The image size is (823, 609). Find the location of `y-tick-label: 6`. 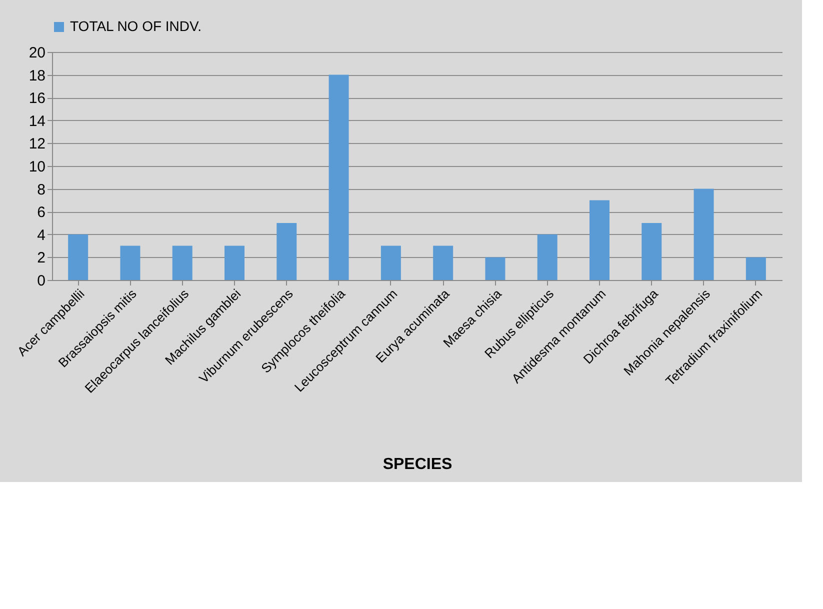

y-tick-label: 6 is located at coordinates (41, 213).